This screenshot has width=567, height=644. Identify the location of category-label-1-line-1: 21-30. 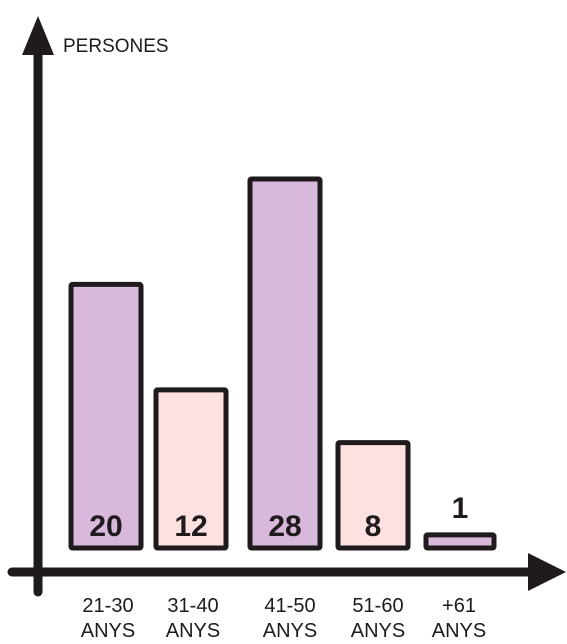
(107, 606).